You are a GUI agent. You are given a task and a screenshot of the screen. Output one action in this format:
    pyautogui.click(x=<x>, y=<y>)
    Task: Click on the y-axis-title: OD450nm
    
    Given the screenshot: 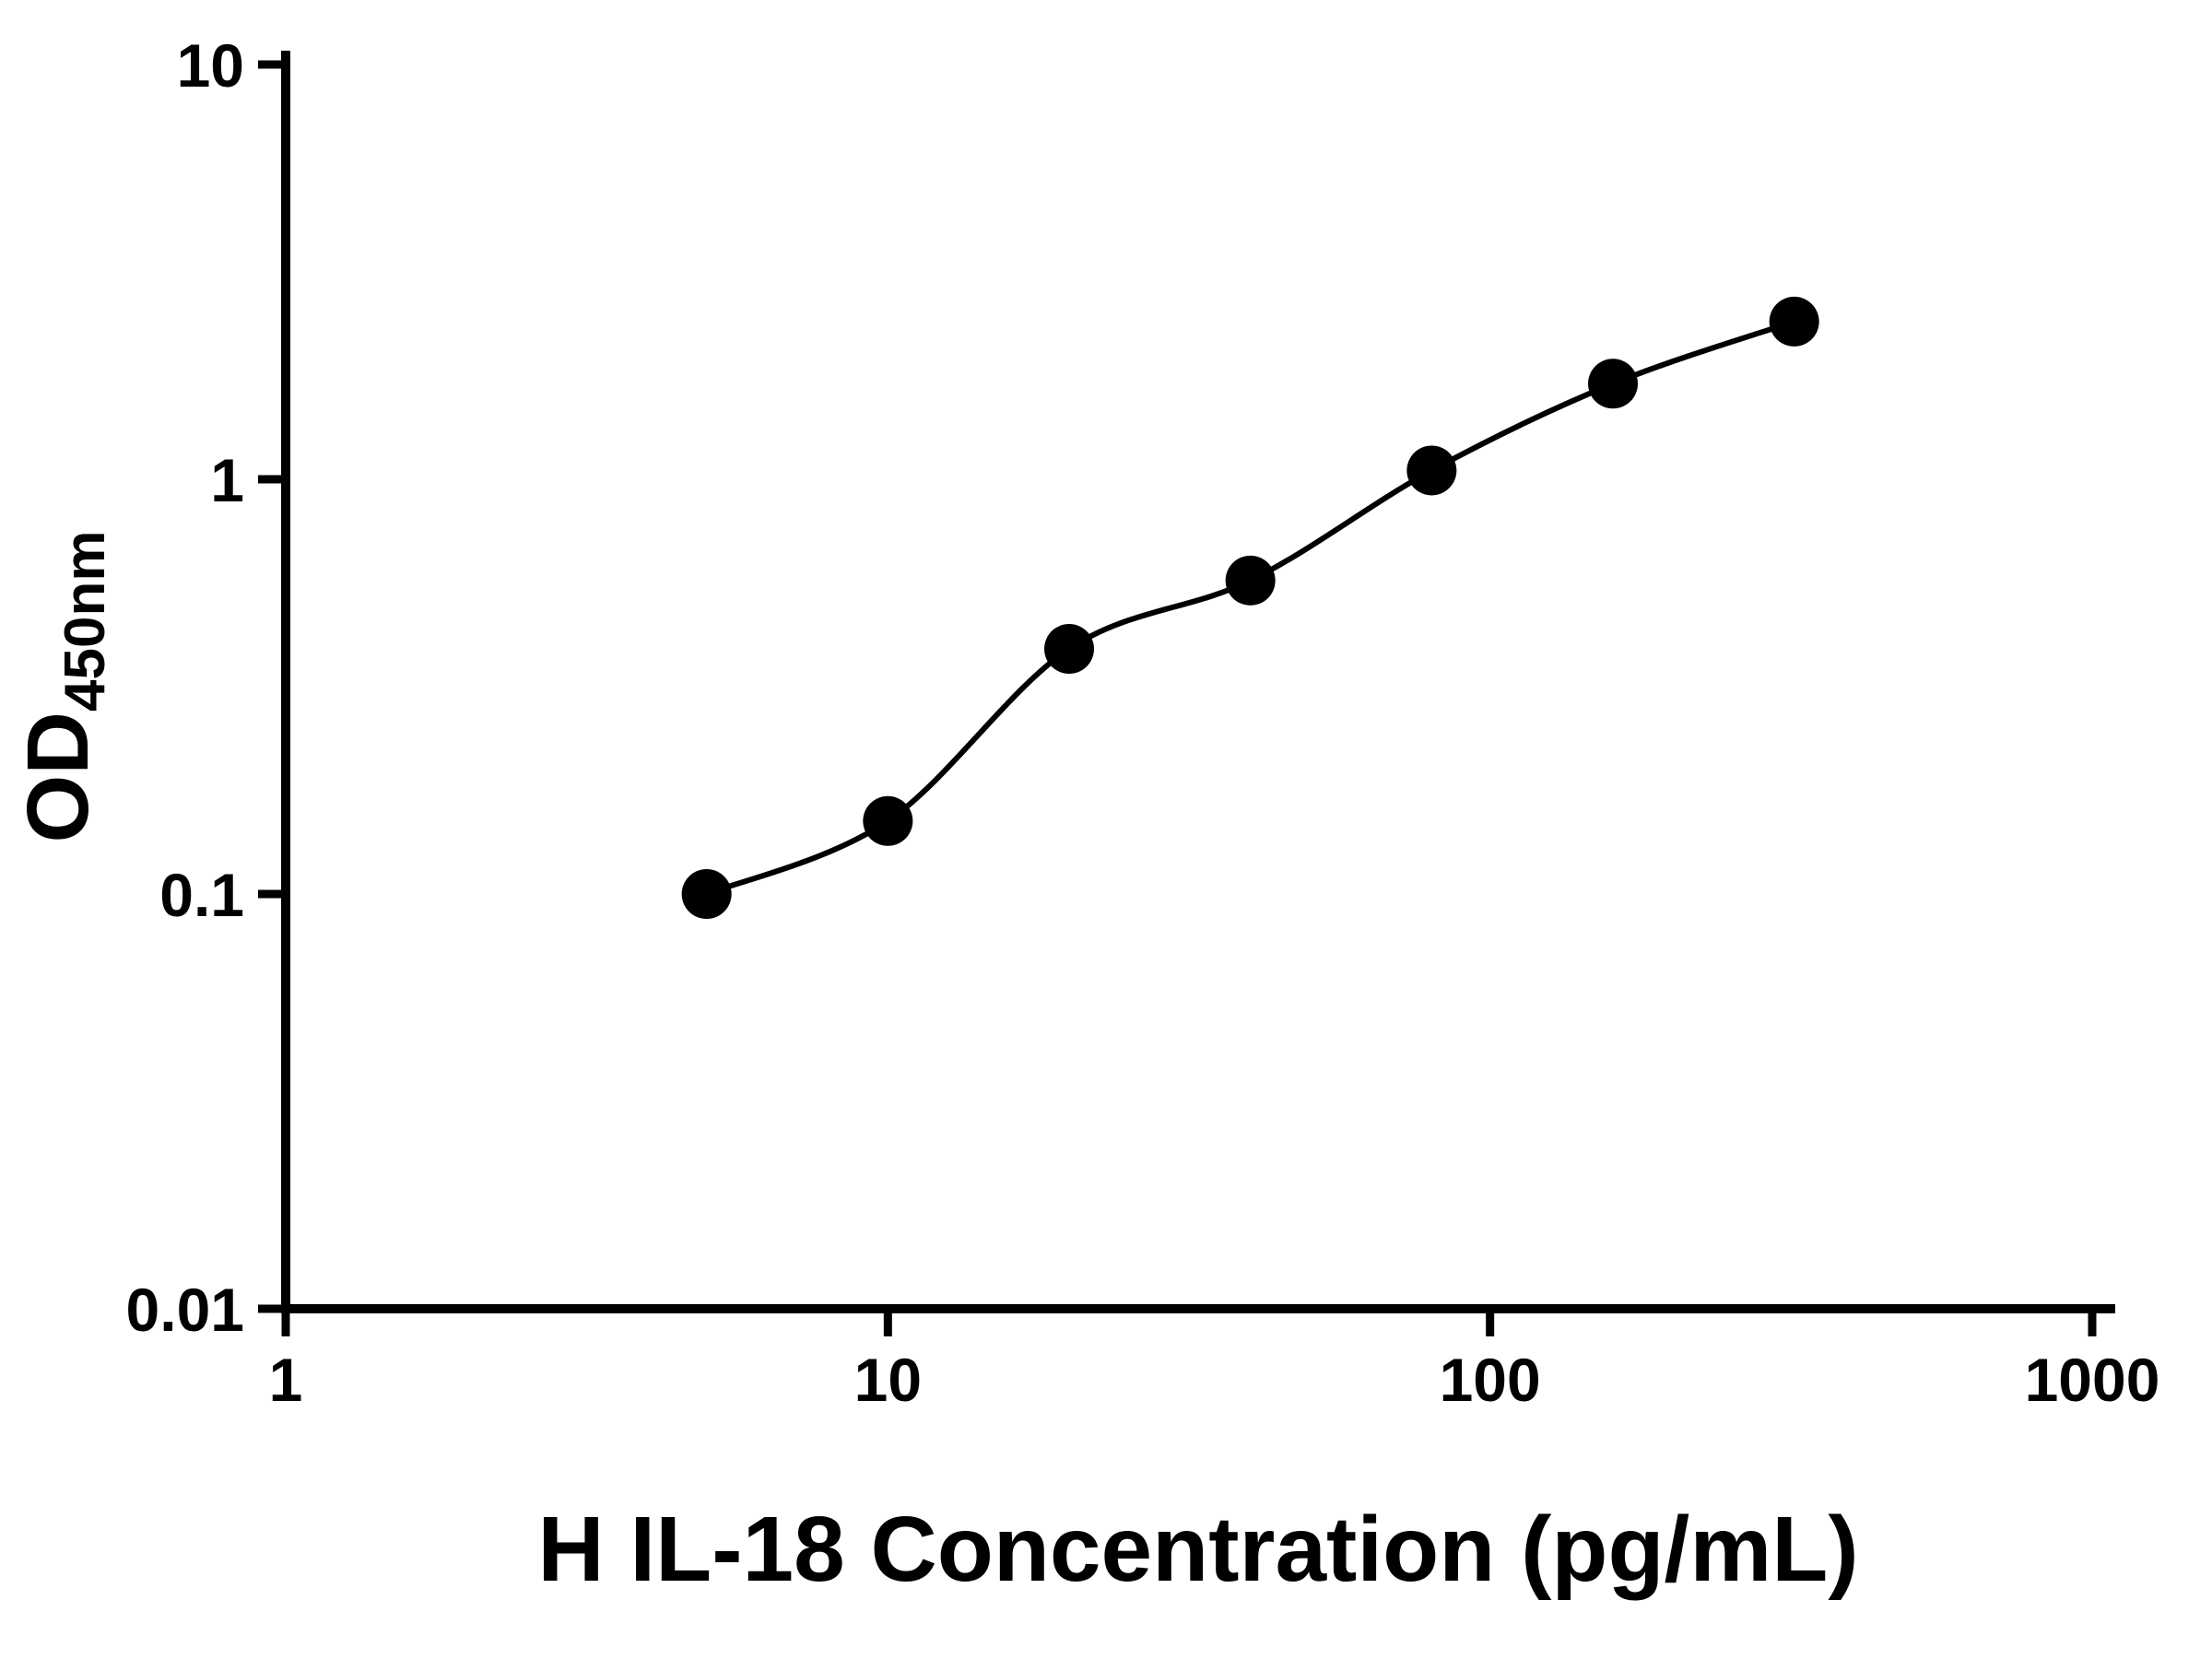 What is the action you would take?
    pyautogui.click(x=63, y=687)
    